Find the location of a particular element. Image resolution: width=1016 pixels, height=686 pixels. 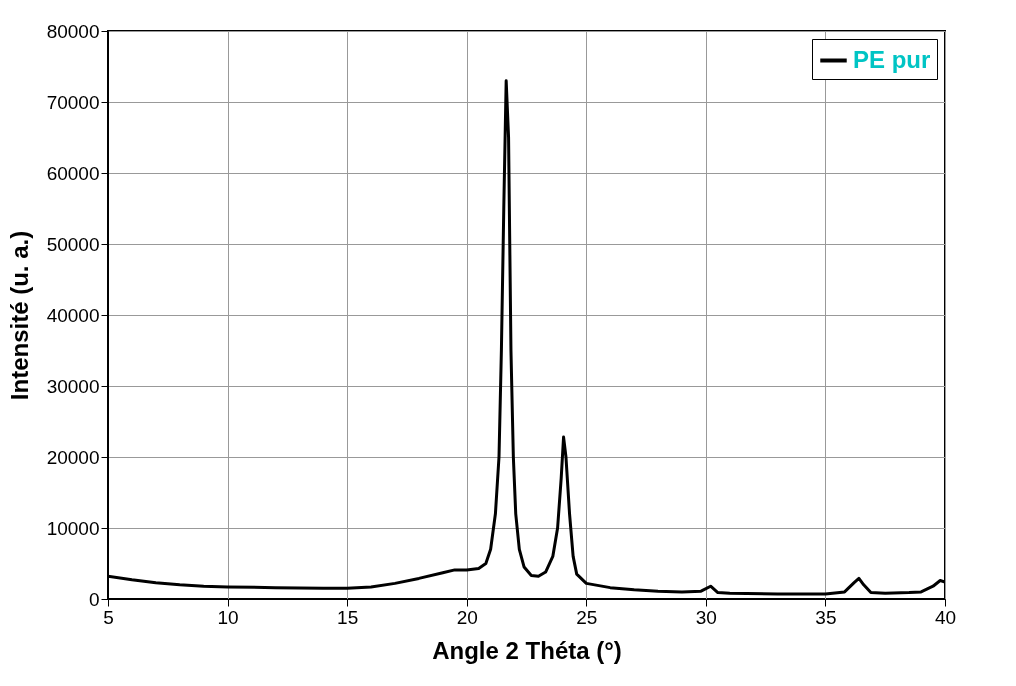

y-axis-title: Intensité (u. a.) is located at coordinates (19, 315).